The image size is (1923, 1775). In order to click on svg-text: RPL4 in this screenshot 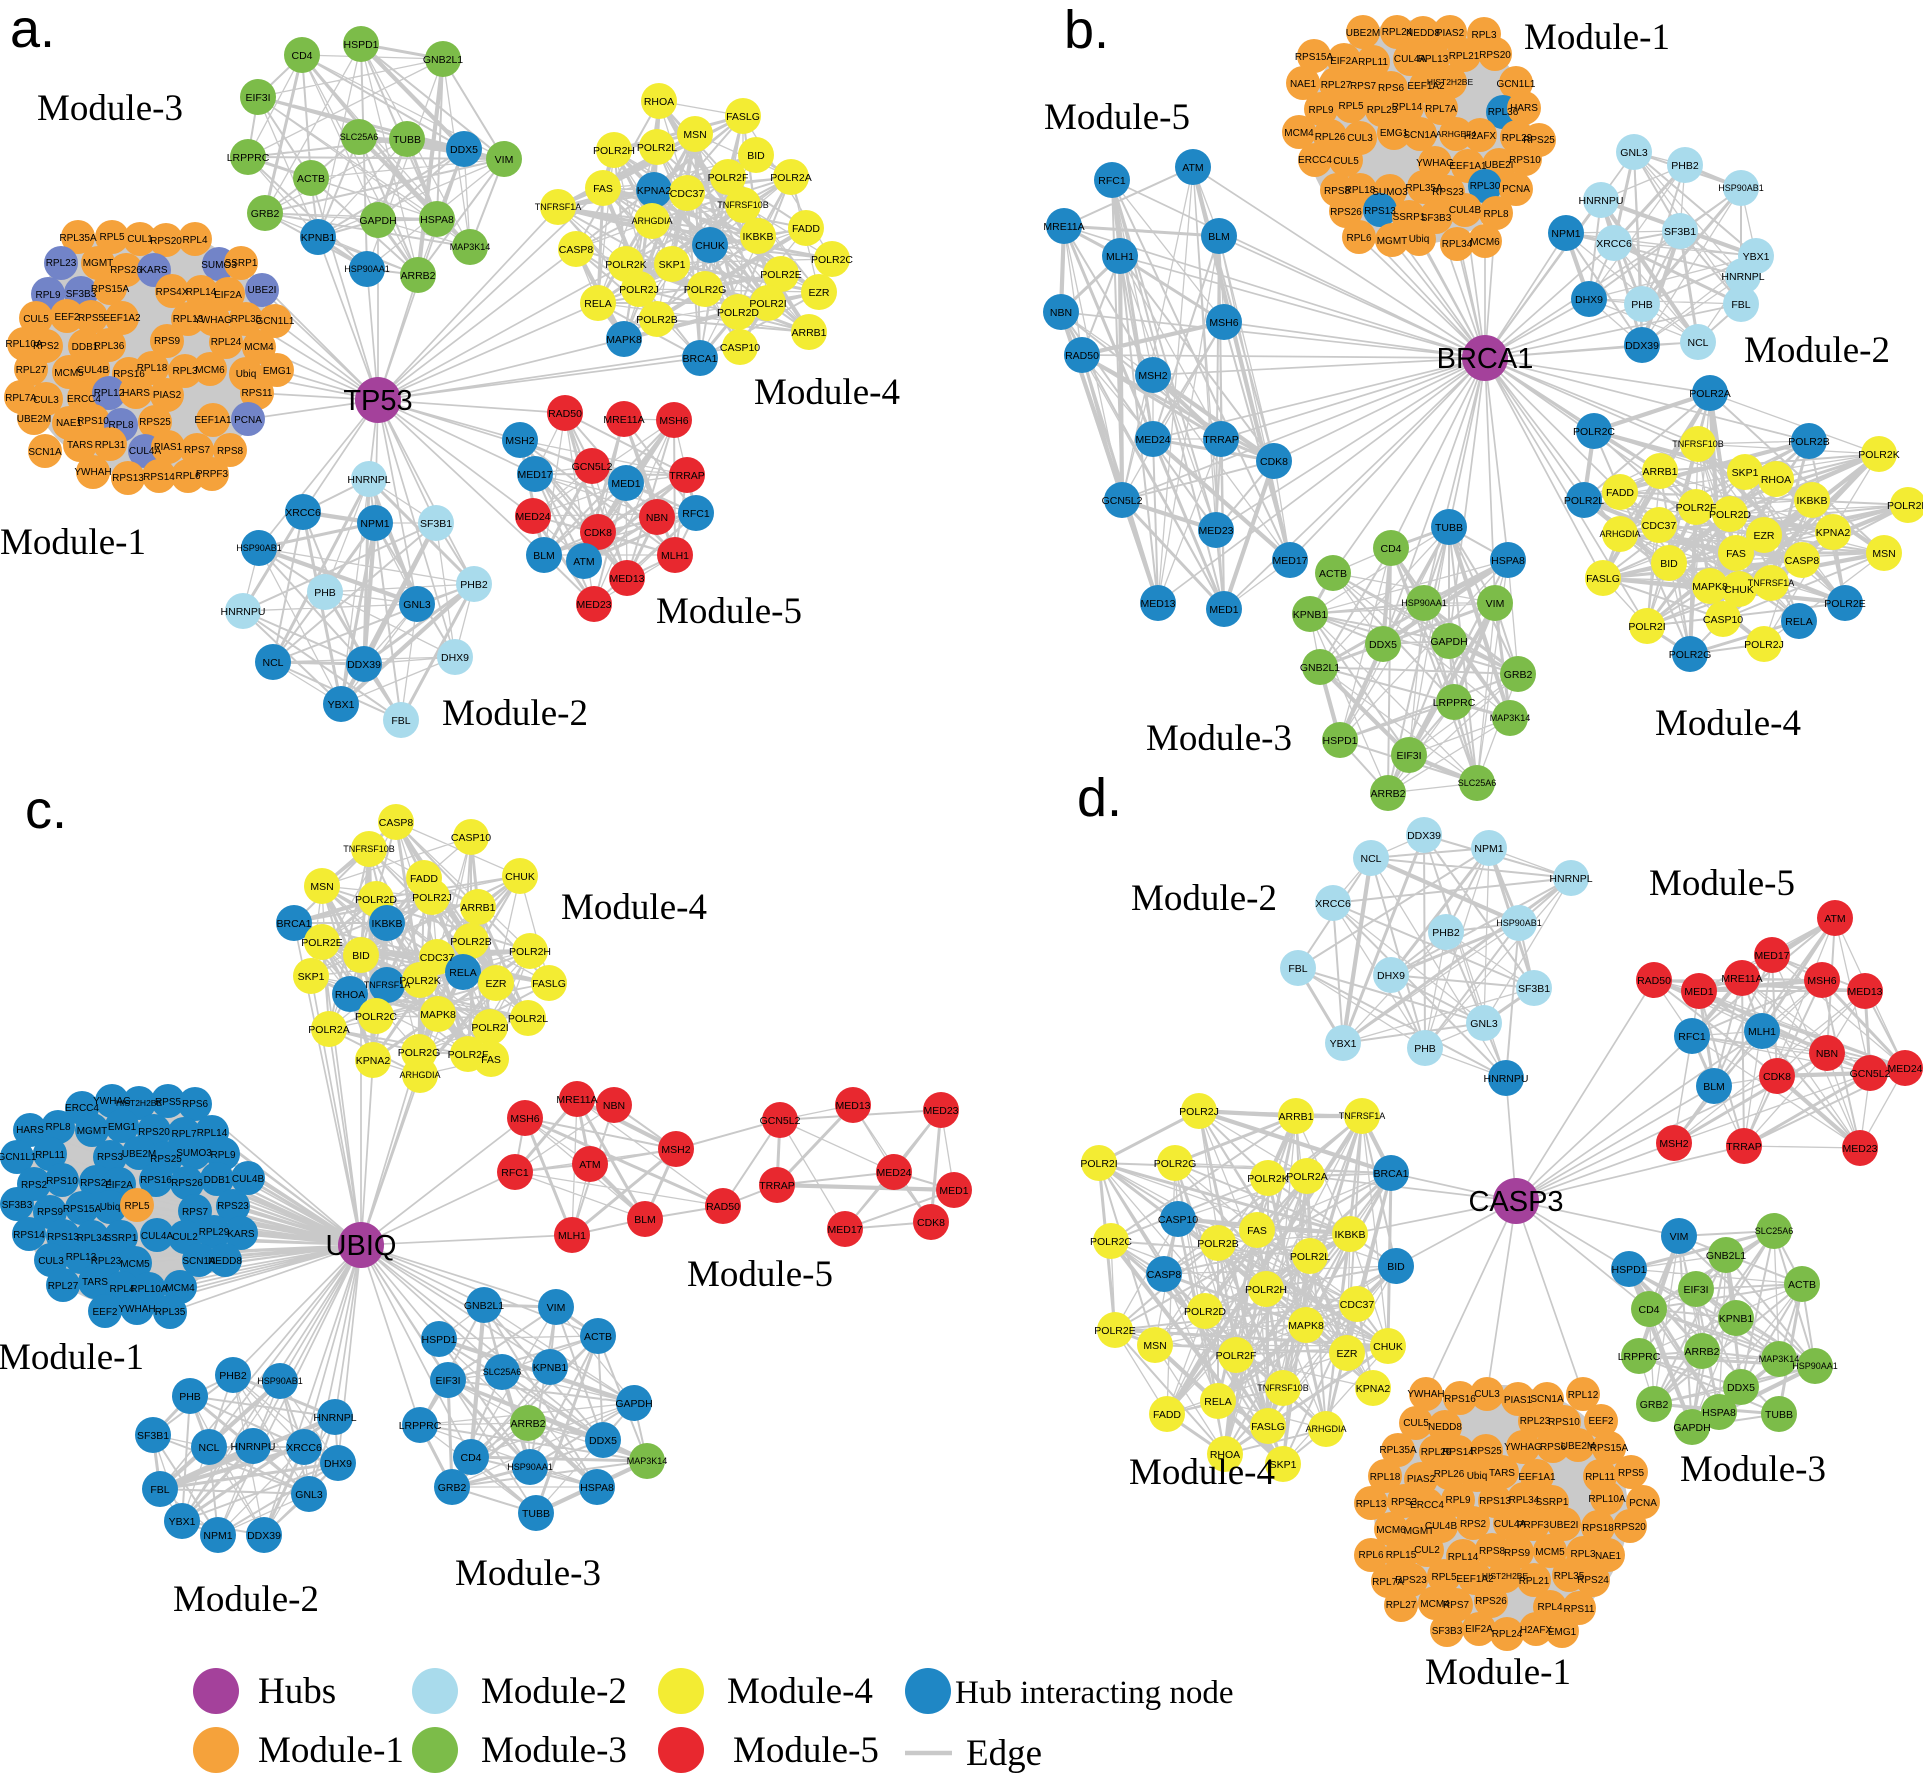, I will do `click(194, 240)`.